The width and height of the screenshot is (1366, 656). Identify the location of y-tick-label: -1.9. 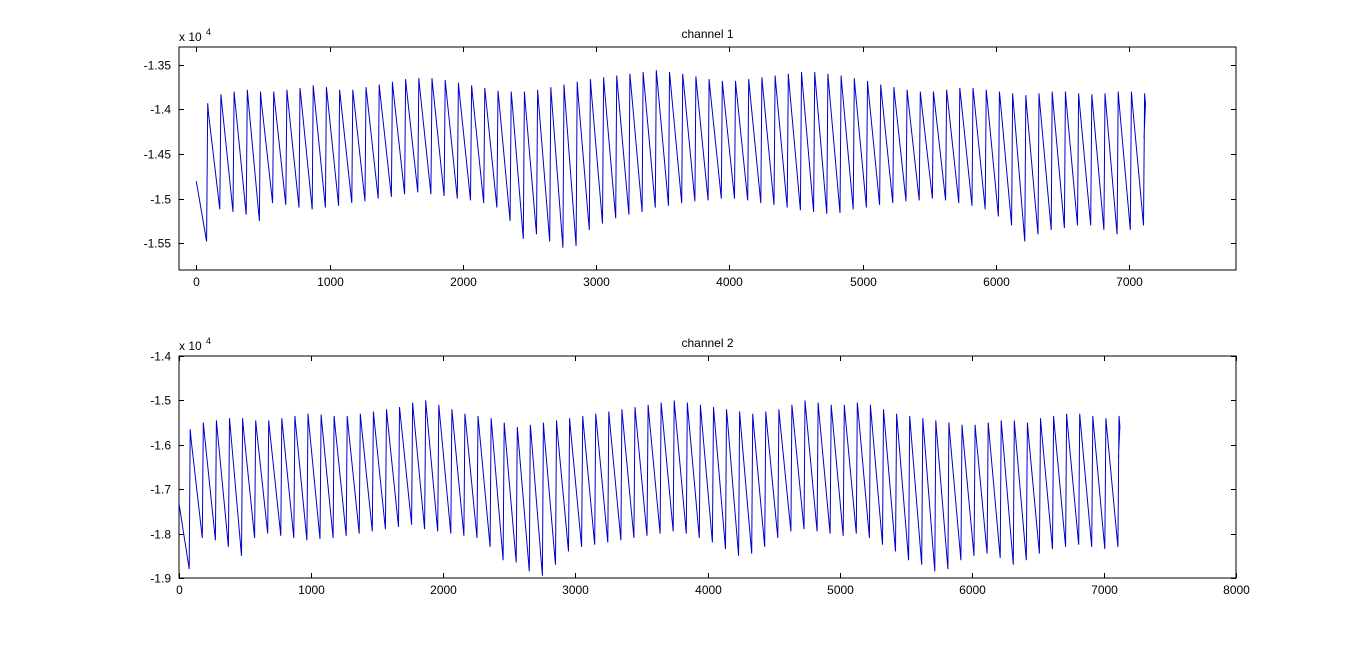
(160, 579).